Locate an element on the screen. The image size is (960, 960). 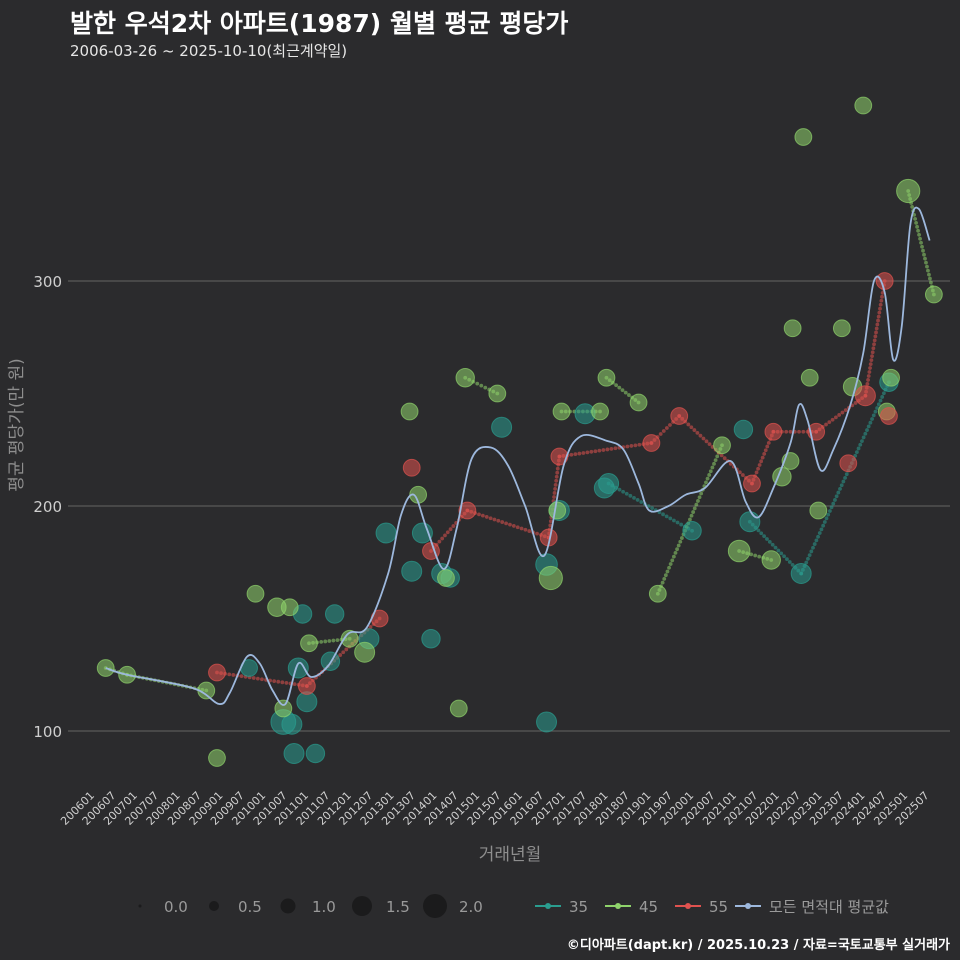
y-axis-label: 평균 평당가(만 원) is located at coordinates (17, 425).